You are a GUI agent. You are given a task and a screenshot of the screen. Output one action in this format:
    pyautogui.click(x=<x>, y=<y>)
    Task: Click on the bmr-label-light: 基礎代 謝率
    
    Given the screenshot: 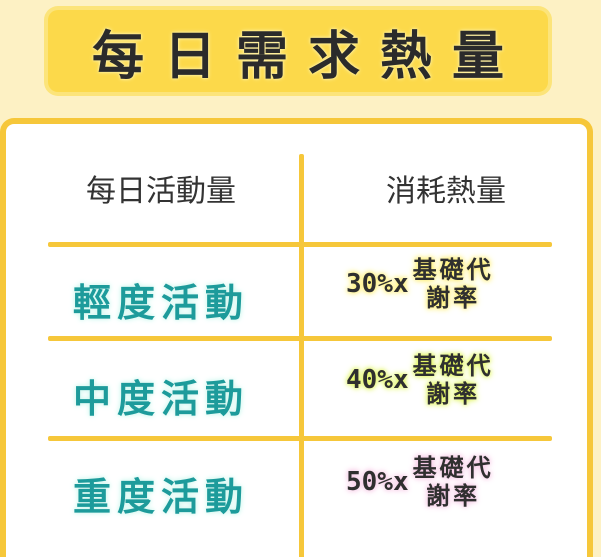 What is the action you would take?
    pyautogui.click(x=453, y=284)
    